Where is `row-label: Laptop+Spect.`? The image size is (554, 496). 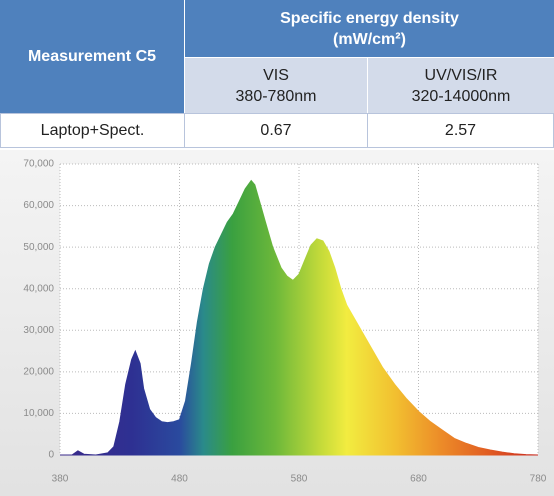
row-label: Laptop+Spect. is located at coordinates (92, 130).